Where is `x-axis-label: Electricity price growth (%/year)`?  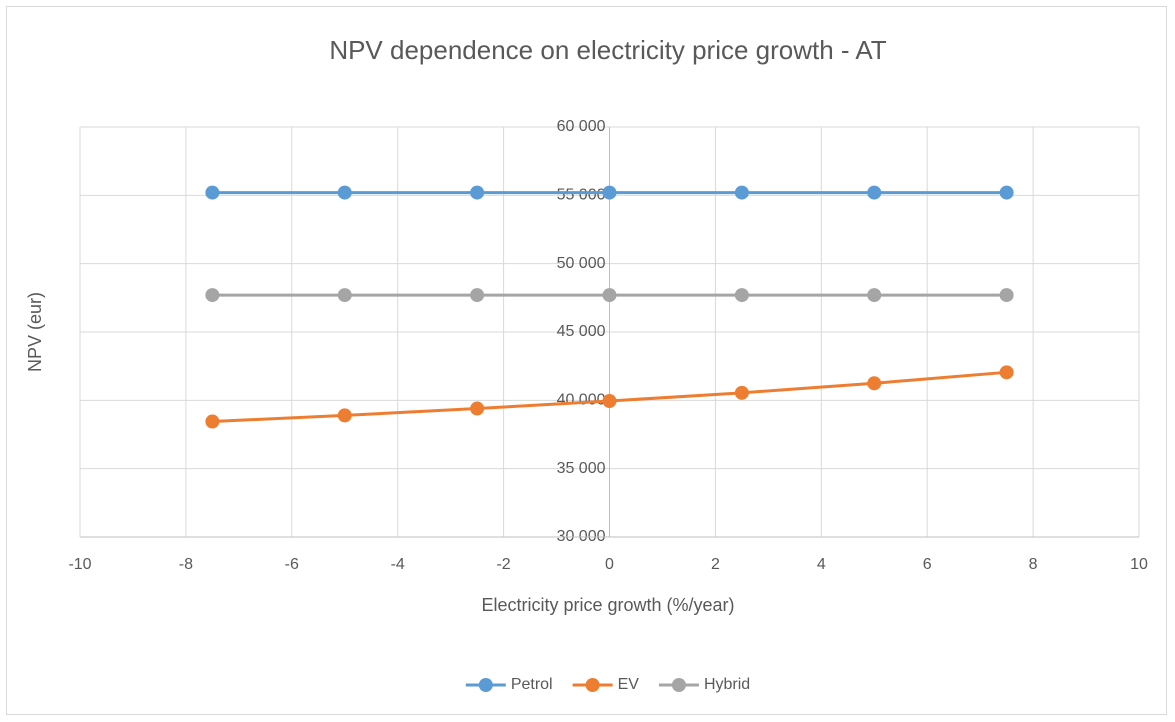
x-axis-label: Electricity price growth (%/year) is located at coordinates (607, 605).